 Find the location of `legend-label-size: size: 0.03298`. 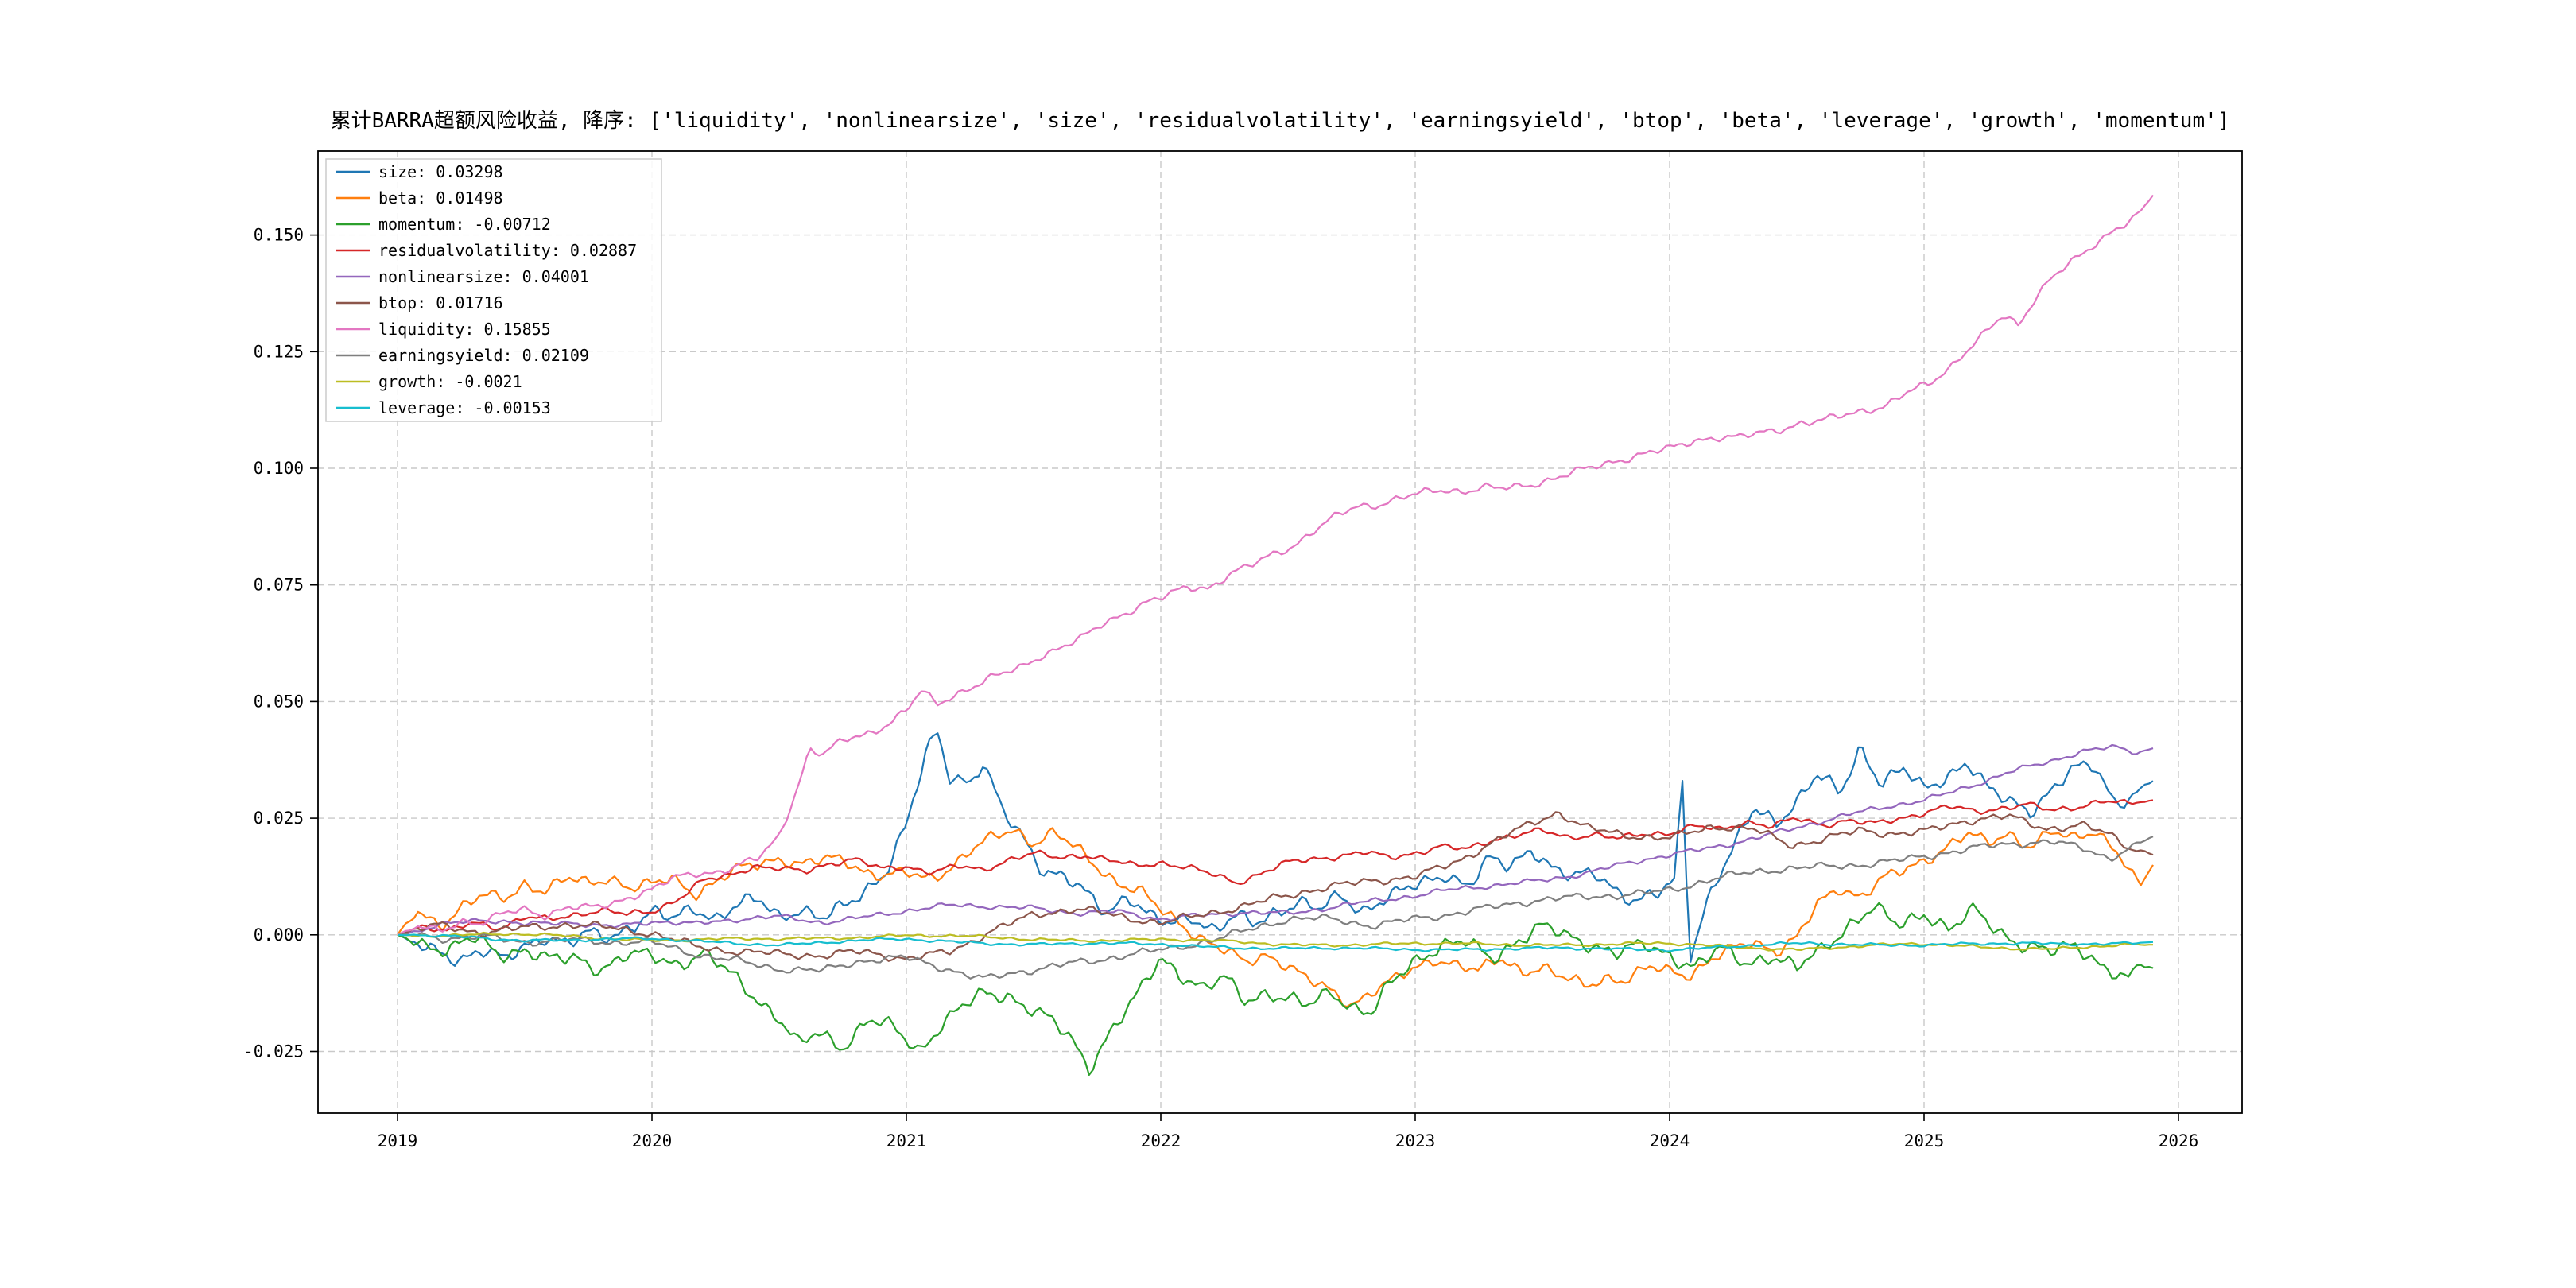

legend-label-size: size: 0.03298 is located at coordinates (440, 172).